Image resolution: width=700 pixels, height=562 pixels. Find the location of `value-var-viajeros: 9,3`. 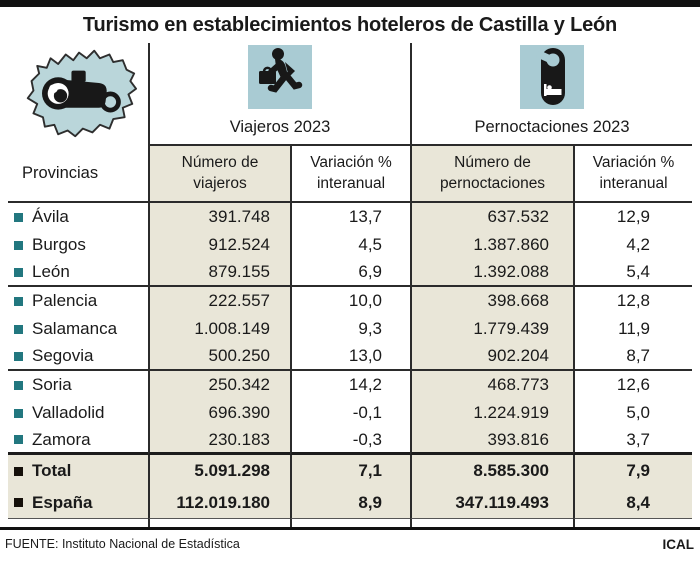

value-var-viajeros: 9,3 is located at coordinates (350, 329).